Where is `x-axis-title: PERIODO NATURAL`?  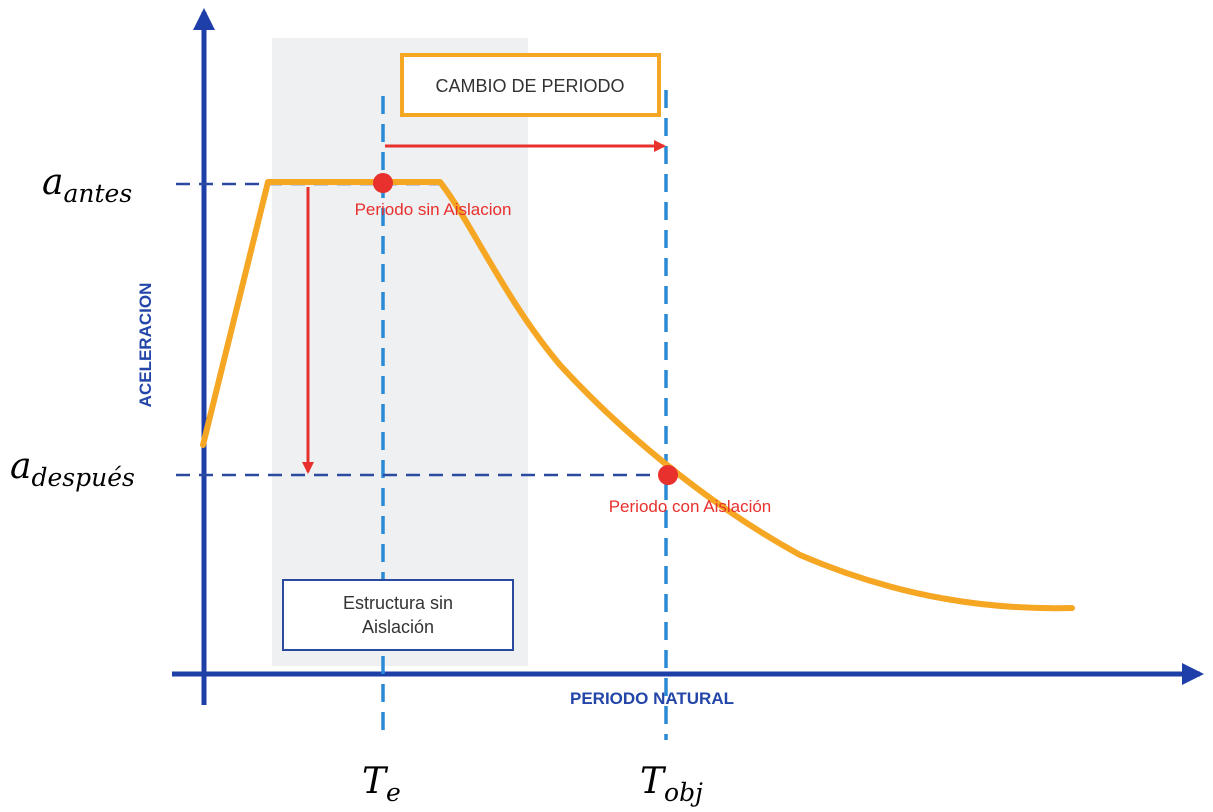
x-axis-title: PERIODO NATURAL is located at coordinates (652, 698).